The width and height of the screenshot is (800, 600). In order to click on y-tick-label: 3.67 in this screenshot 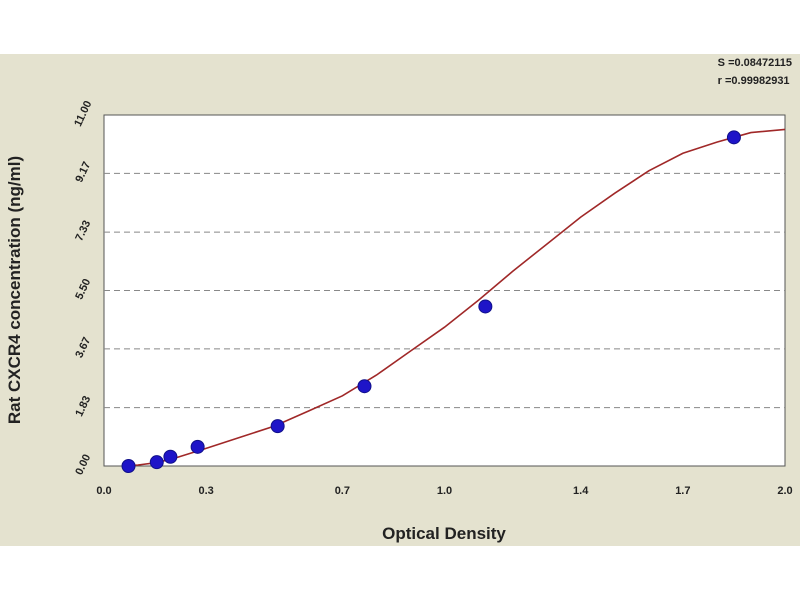, I will do `click(83, 347)`.